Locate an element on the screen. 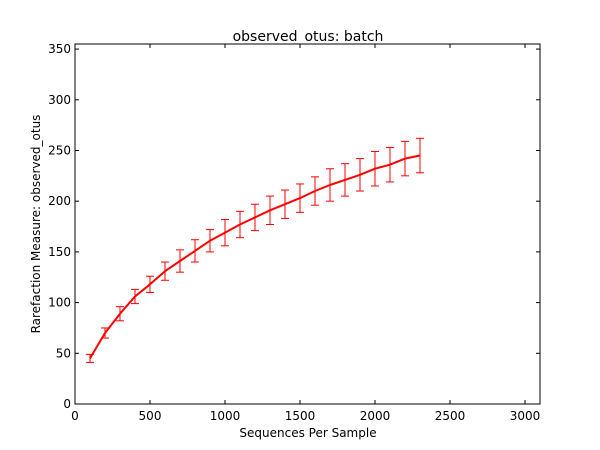 The image size is (600, 450). y-tick-label-1: 50 is located at coordinates (63, 353).